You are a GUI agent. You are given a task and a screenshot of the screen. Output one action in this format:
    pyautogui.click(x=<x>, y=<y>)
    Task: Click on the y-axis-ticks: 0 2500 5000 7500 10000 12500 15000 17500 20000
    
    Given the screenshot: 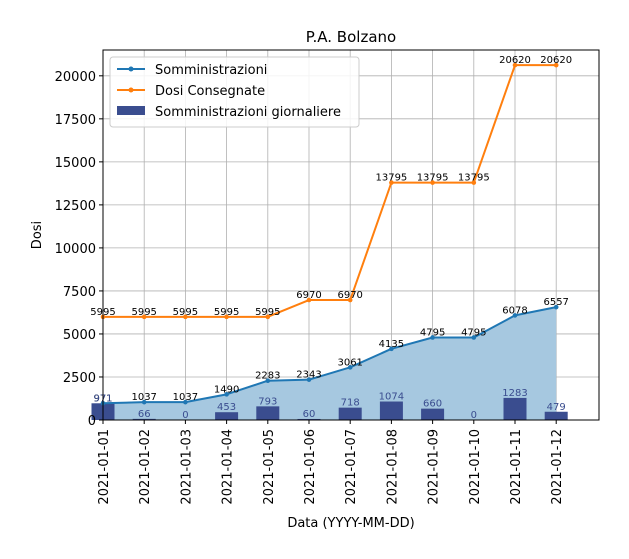 What is the action you would take?
    pyautogui.click(x=79, y=249)
    